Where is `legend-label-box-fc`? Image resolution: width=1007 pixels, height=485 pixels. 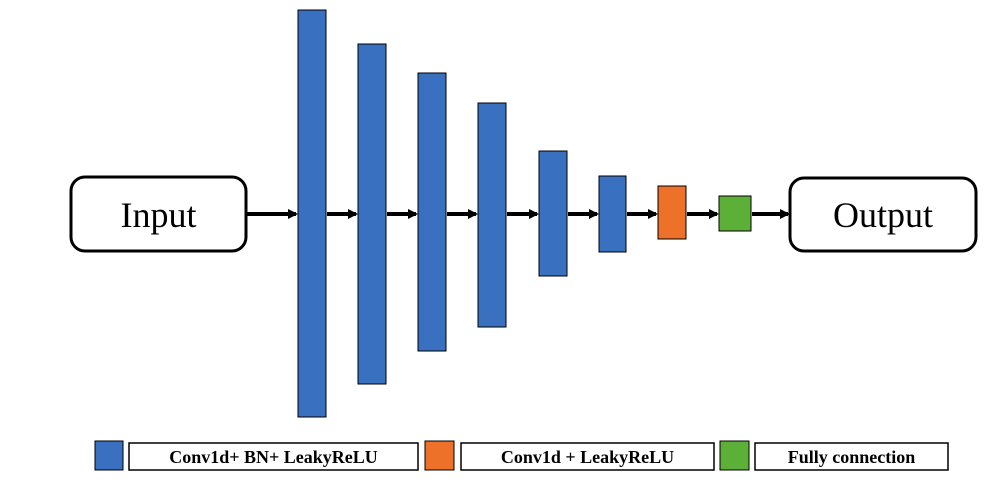
legend-label-box-fc is located at coordinates (851, 456).